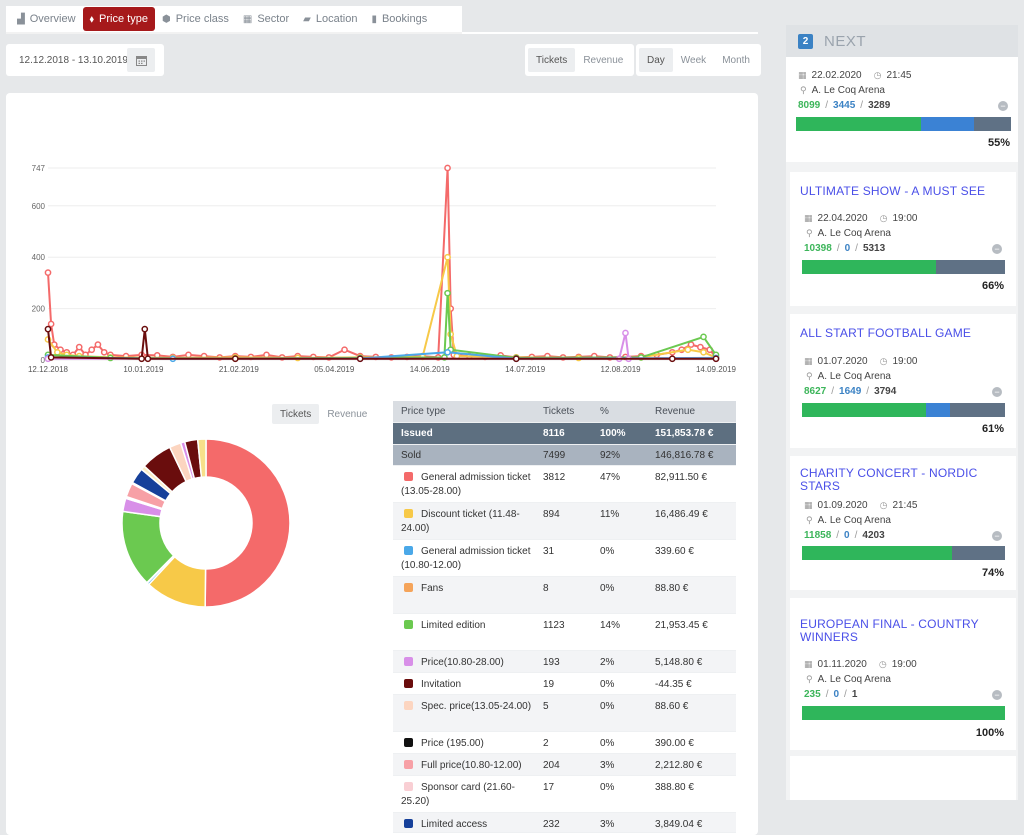  I want to click on tab-label: Price type, so click(123, 19).